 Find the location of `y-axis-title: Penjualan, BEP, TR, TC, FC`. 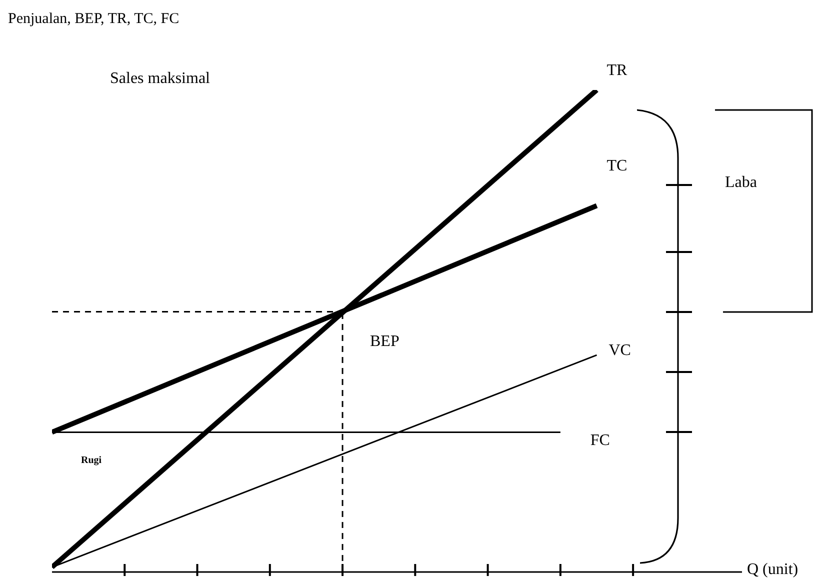

y-axis-title: Penjualan, BEP, TR, TC, FC is located at coordinates (94, 19).